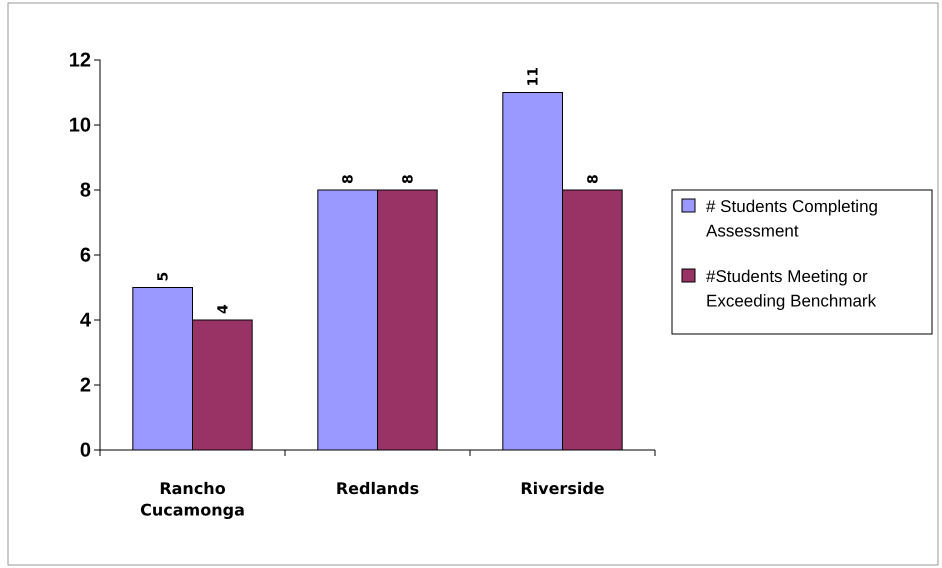 This screenshot has width=942, height=568. I want to click on x-tick-label: Rancho Cucamonga, so click(192, 499).